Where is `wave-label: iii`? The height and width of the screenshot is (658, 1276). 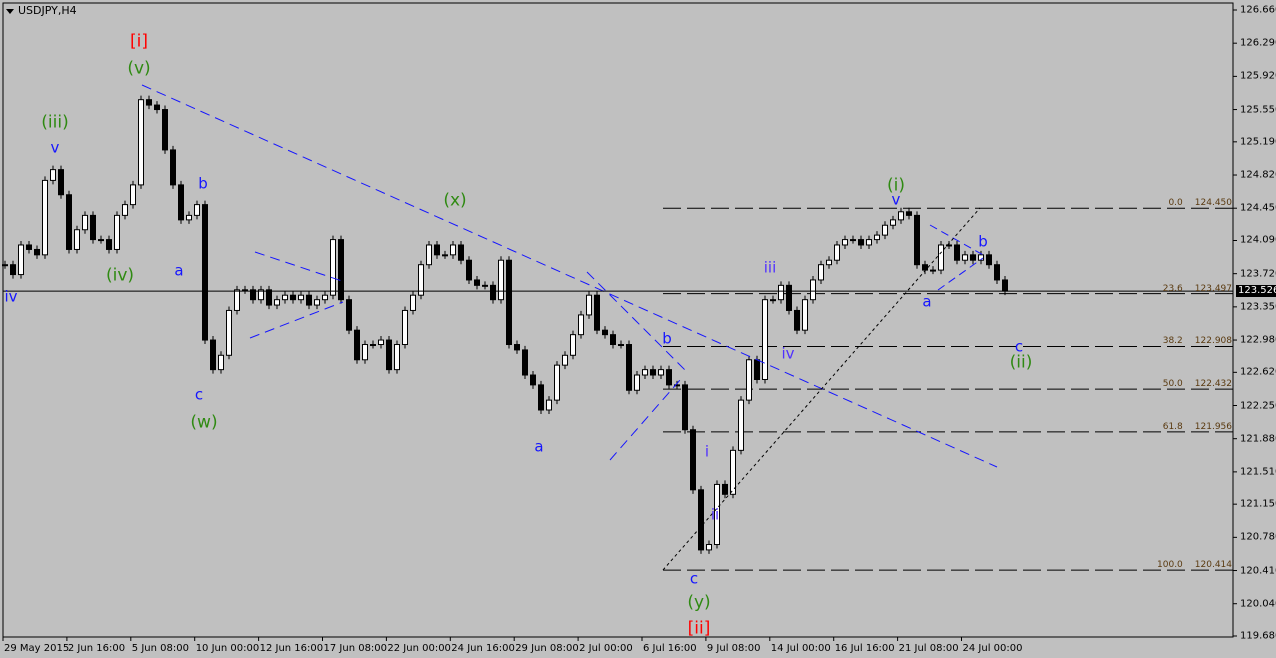 wave-label: iii is located at coordinates (770, 267).